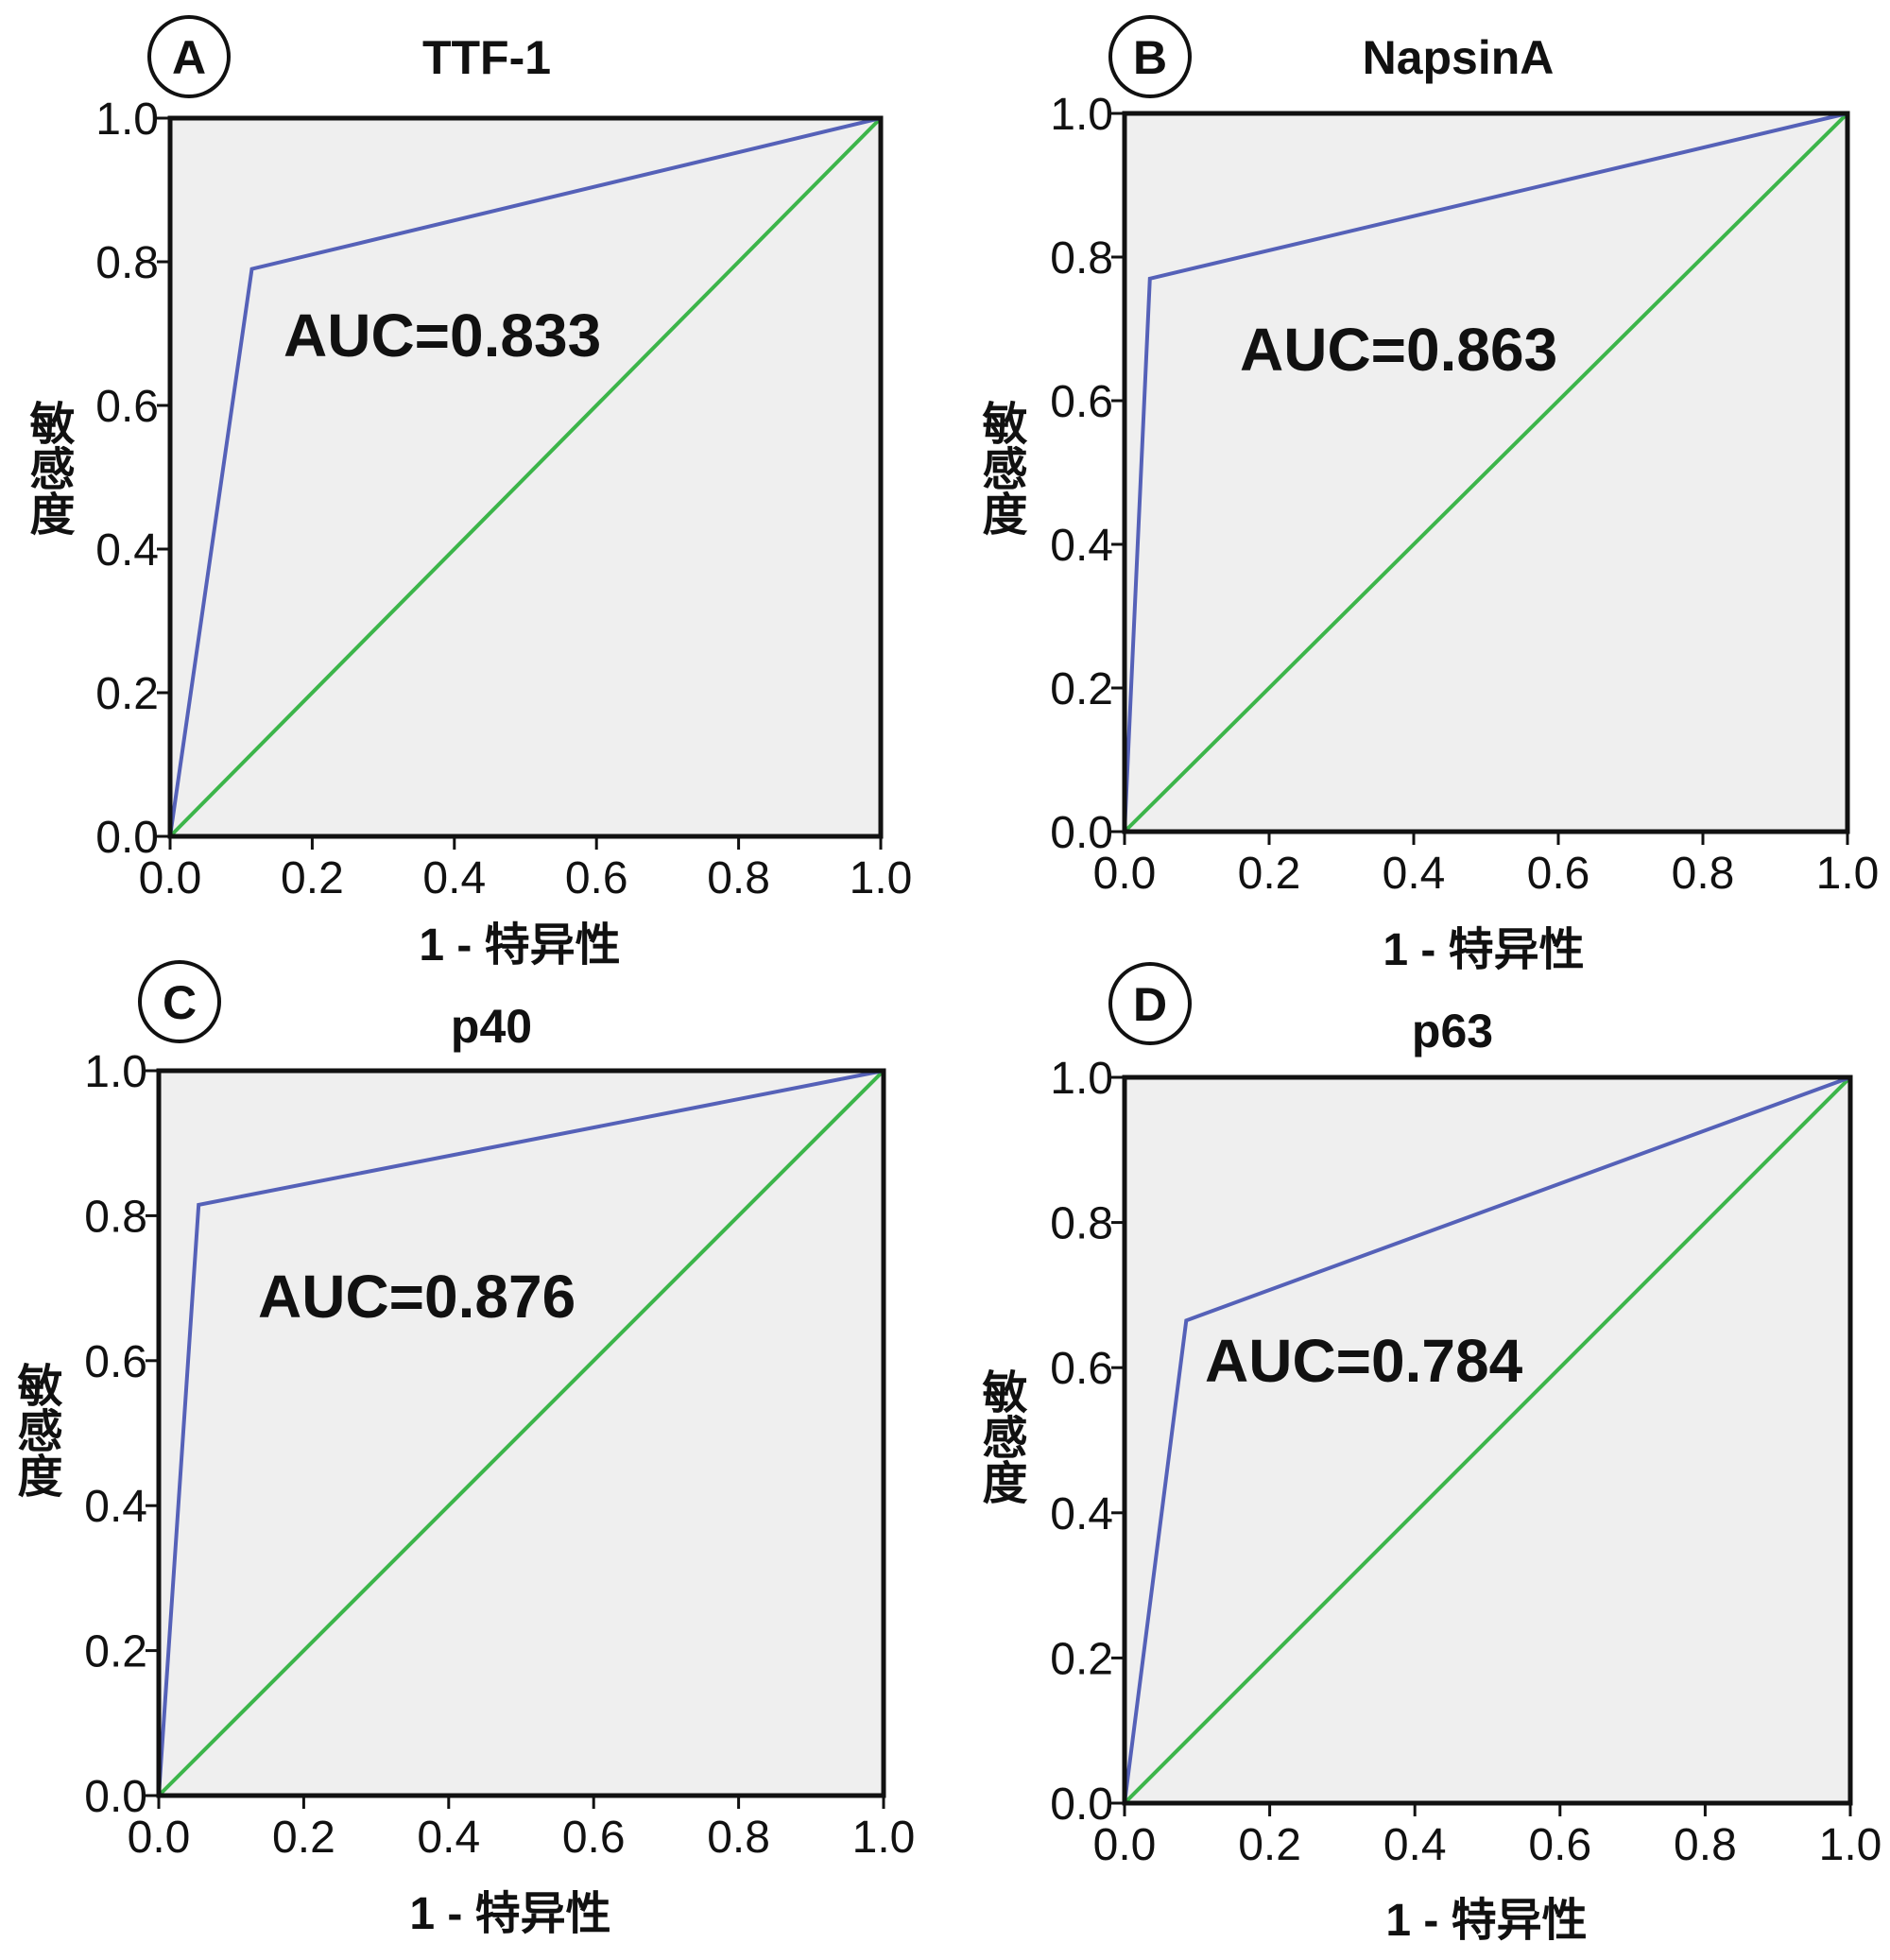 Image resolution: width=1890 pixels, height=1960 pixels. Describe the element at coordinates (486, 57) in the screenshot. I see `chart-title: TTF-1` at that location.